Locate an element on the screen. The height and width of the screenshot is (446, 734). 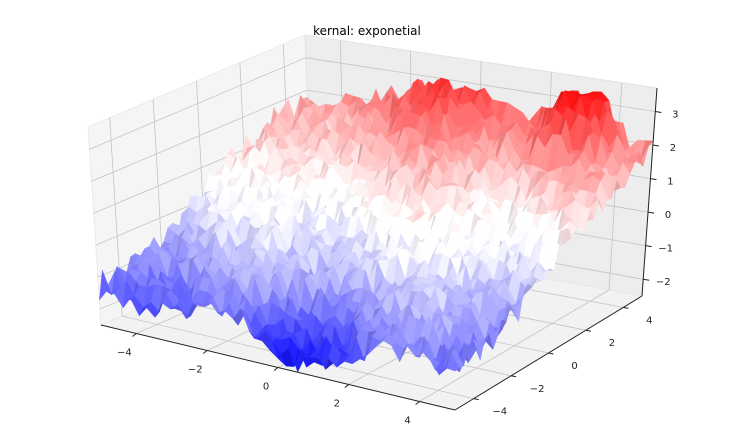
tick-label: 3 is located at coordinates (675, 114).